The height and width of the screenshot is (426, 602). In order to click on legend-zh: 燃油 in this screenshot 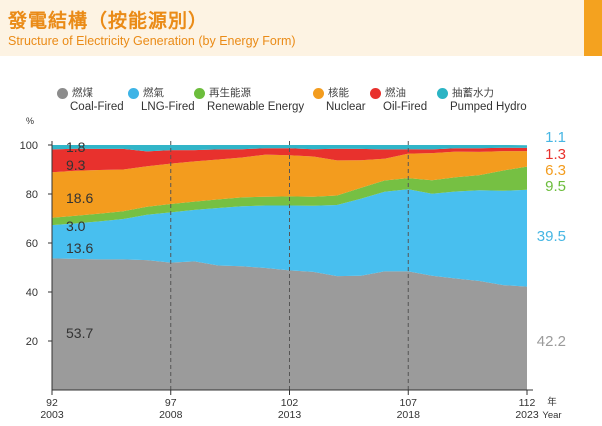, I will do `click(395, 93)`.